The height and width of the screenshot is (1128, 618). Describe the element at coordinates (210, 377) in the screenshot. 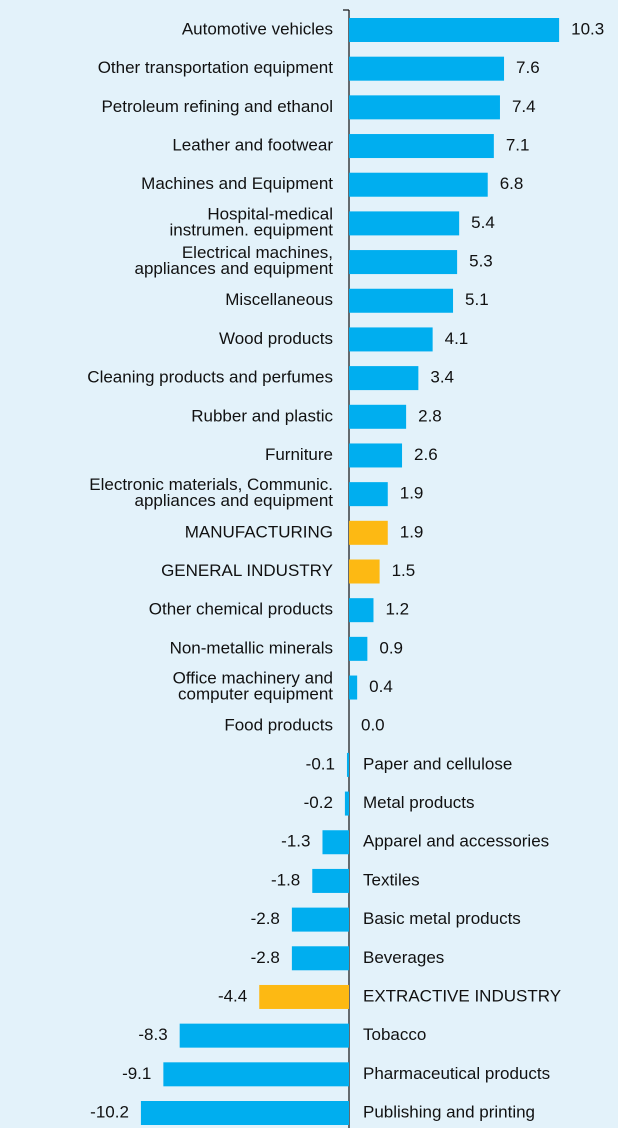

I see `category-label: Cleaning products and perfumes` at that location.